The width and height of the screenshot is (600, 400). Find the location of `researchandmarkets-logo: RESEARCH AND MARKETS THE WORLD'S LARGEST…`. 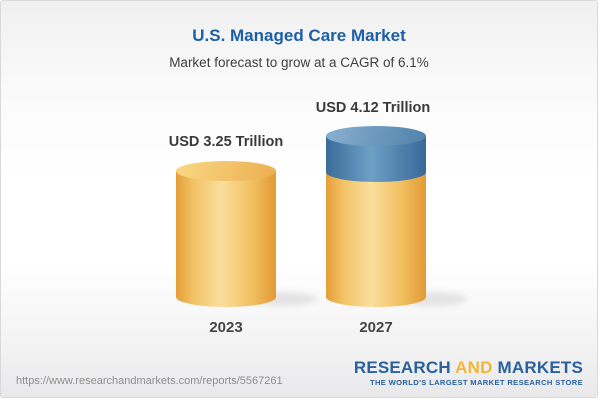

researchandmarkets-logo: RESEARCH AND MARKETS THE WORLD'S LARGEST… is located at coordinates (468, 373).